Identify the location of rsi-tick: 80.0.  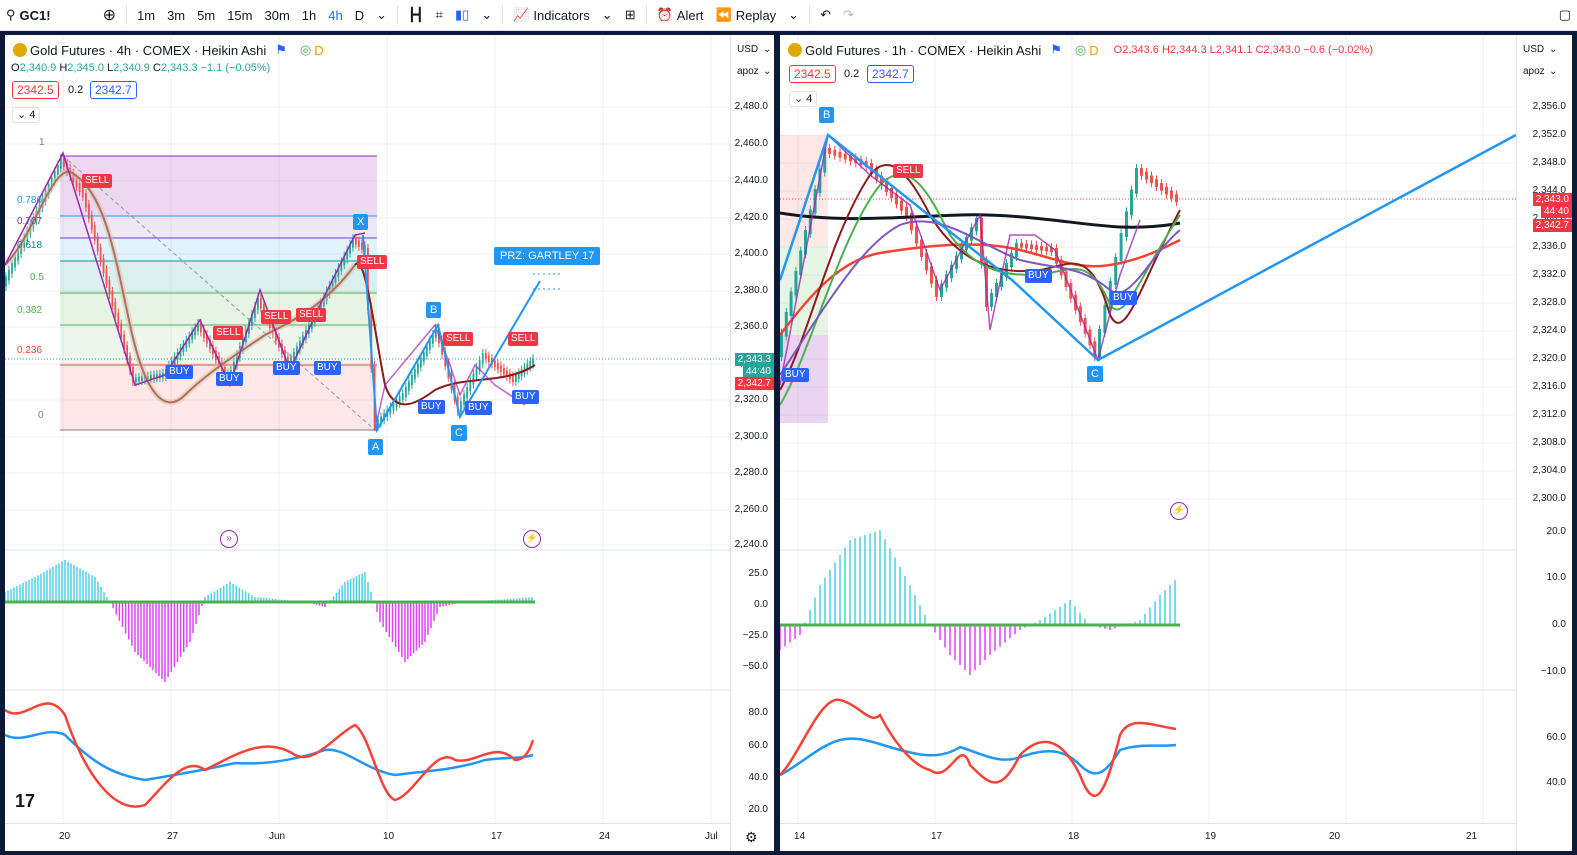
(758, 712).